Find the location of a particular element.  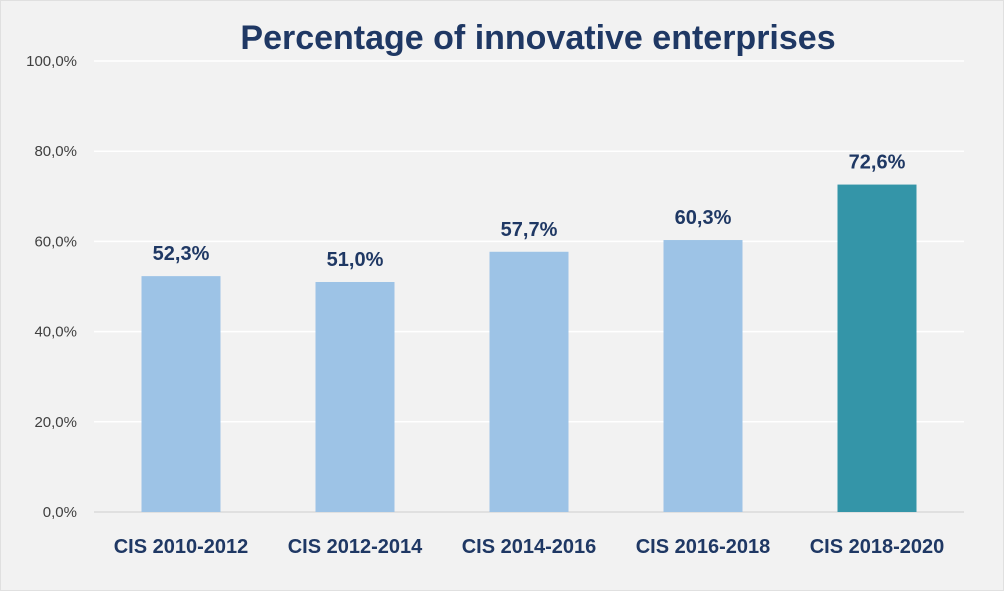

chart-title: Percentage of innovative enterprises is located at coordinates (537, 38).